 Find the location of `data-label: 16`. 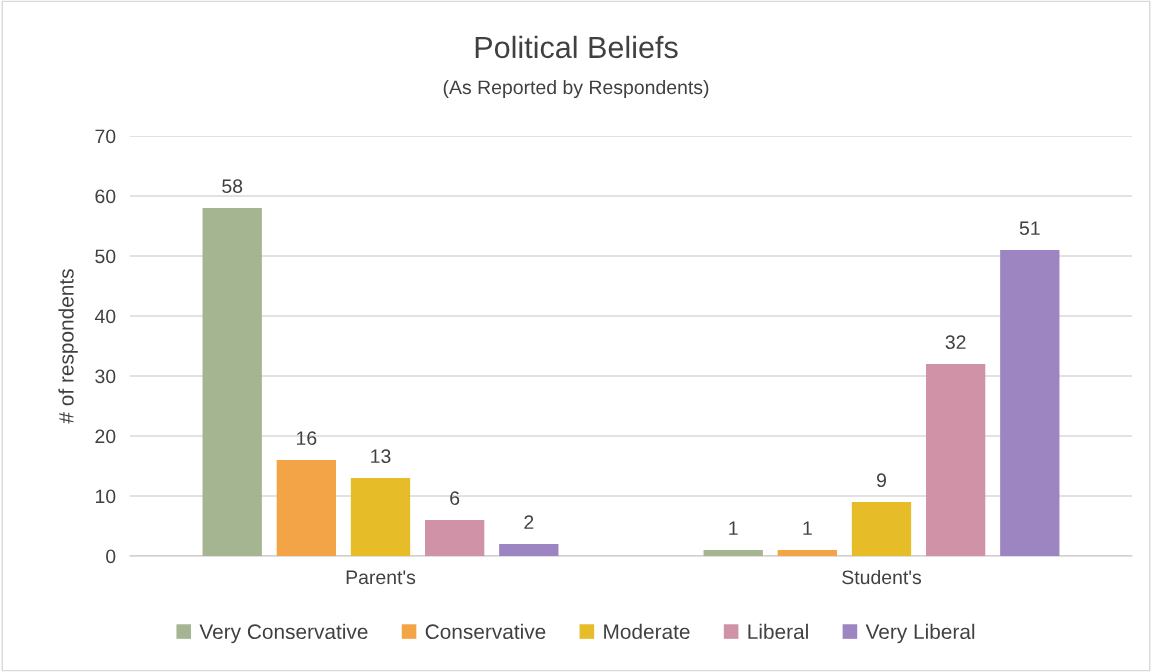

data-label: 16 is located at coordinates (307, 438).